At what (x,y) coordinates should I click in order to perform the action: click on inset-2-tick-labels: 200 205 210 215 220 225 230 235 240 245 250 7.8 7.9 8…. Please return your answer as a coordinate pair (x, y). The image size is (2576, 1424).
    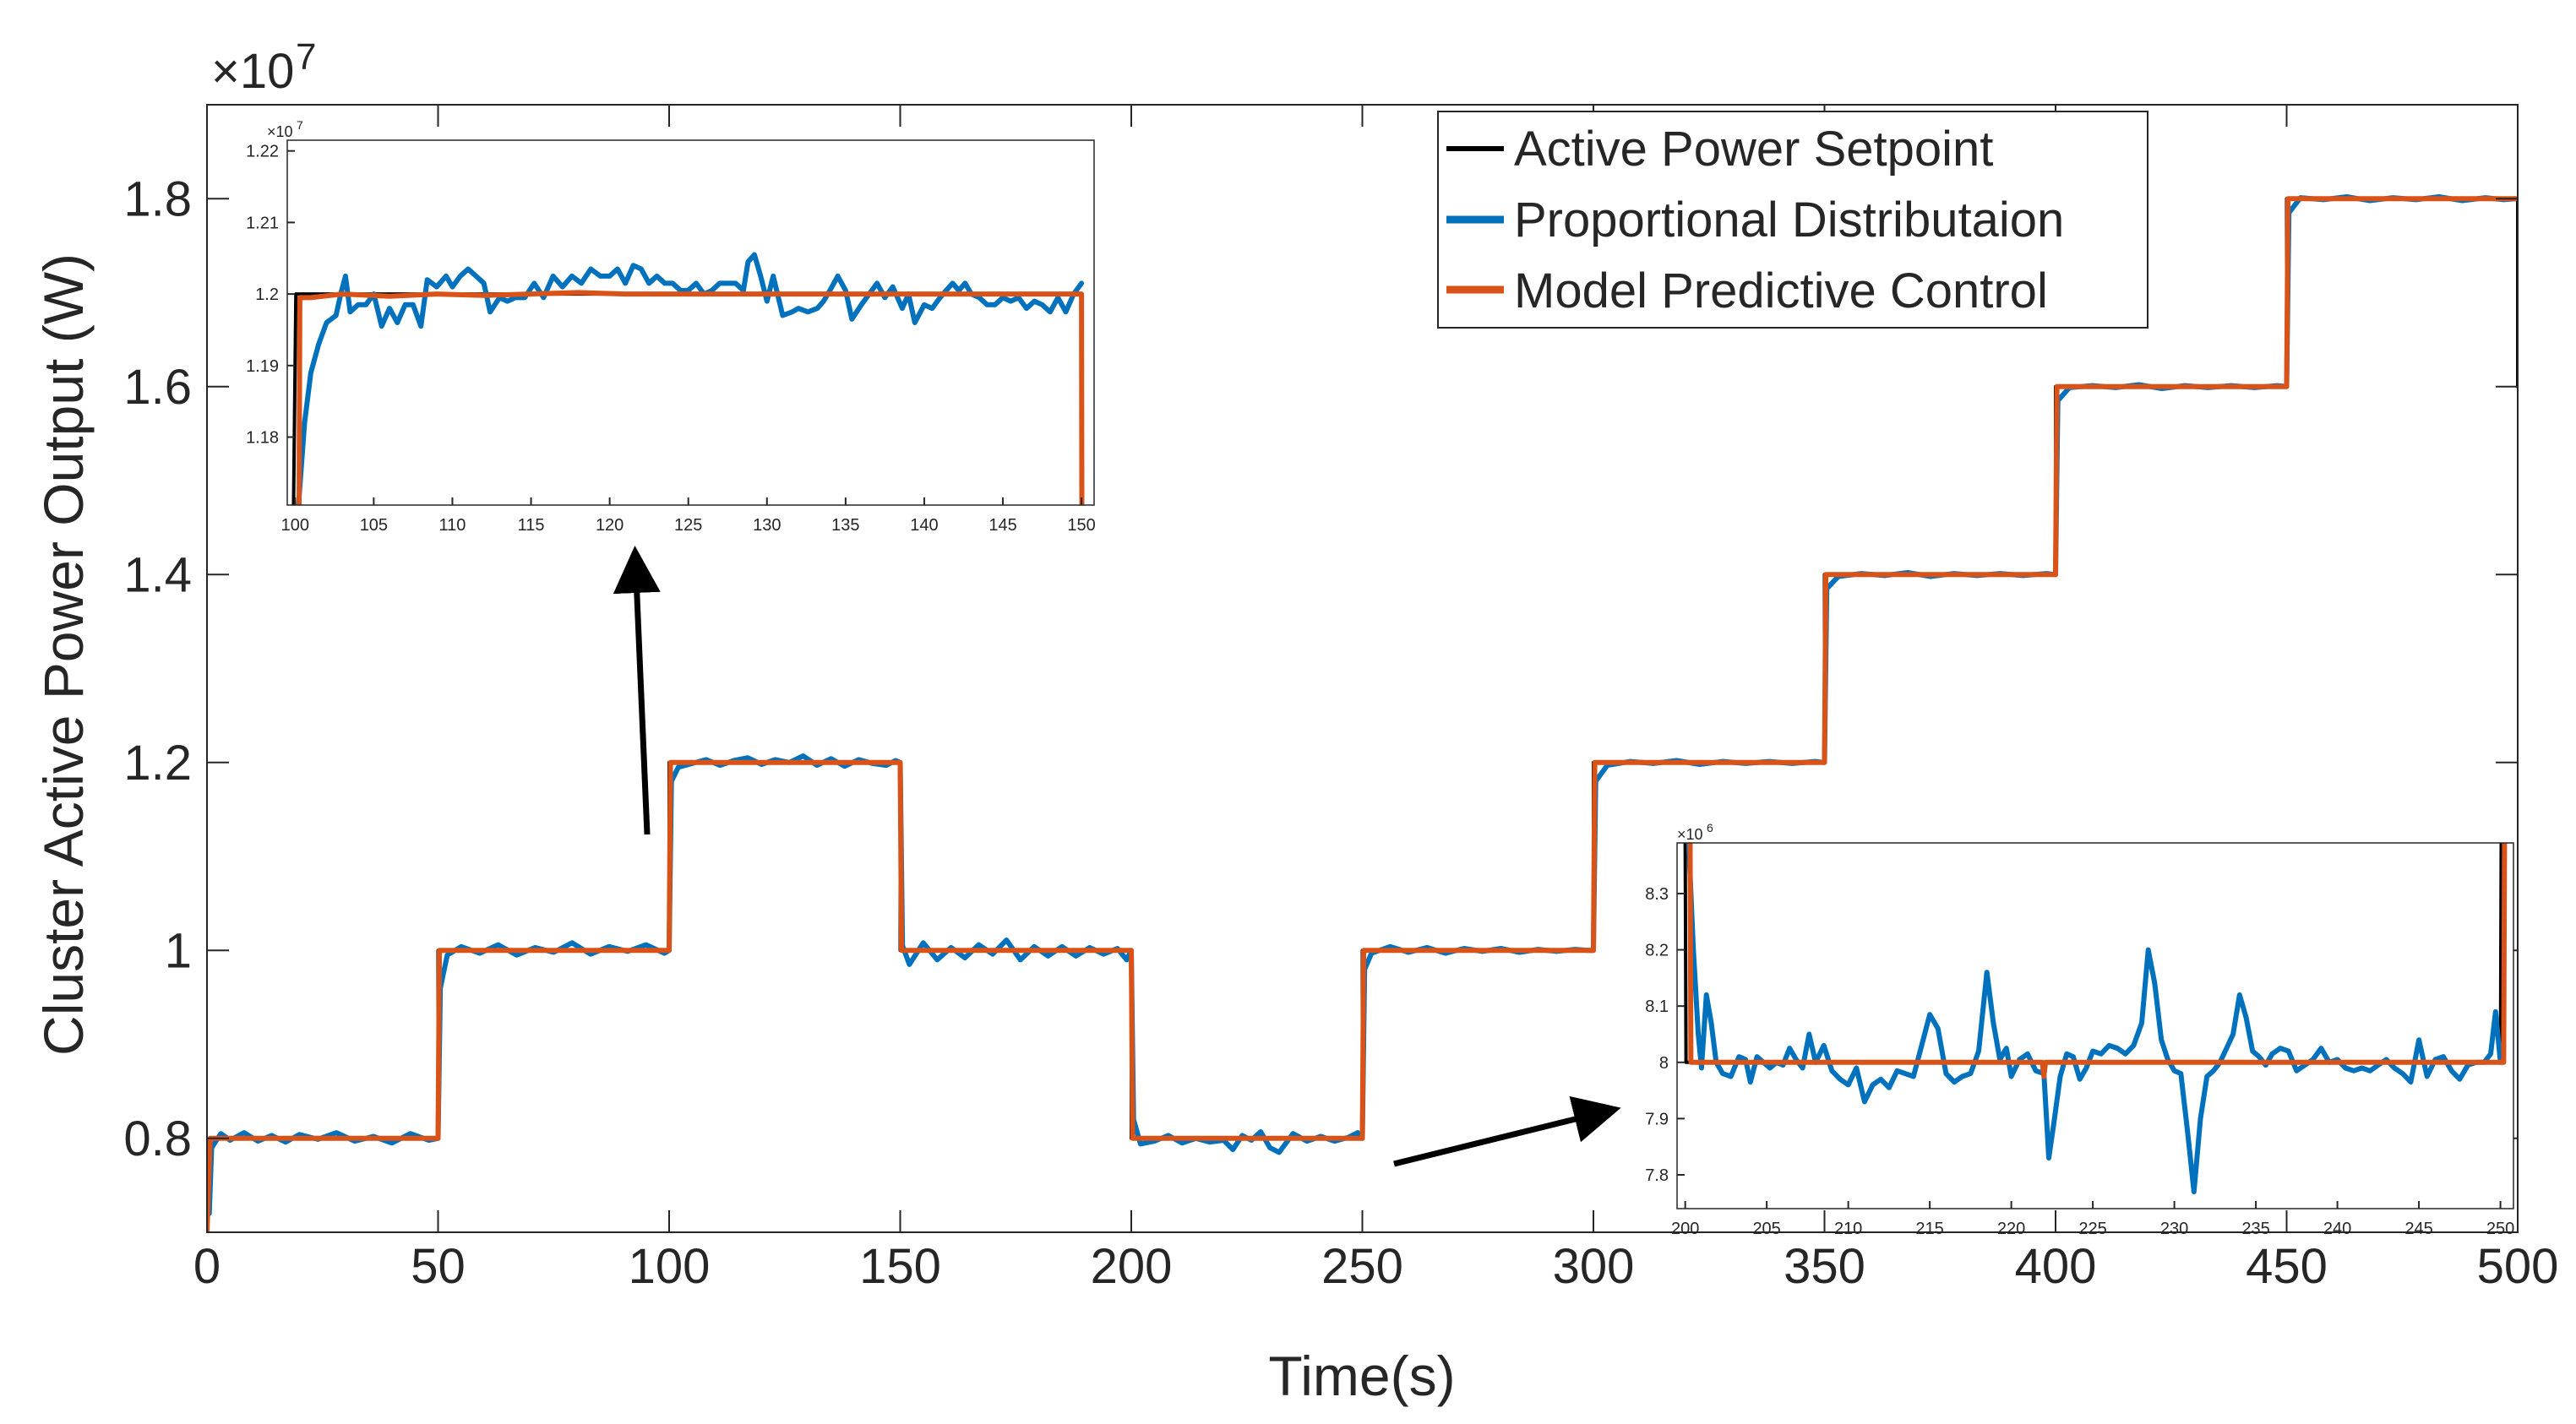
    Looking at the image, I should click on (2079, 1061).